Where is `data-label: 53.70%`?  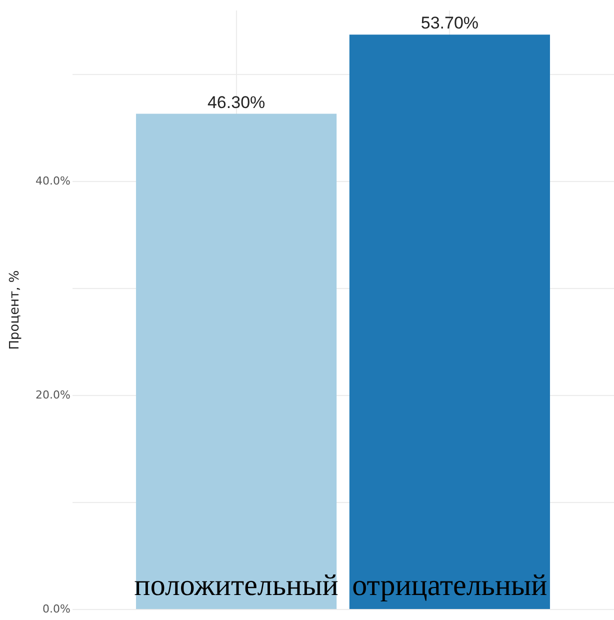
data-label: 53.70% is located at coordinates (449, 23).